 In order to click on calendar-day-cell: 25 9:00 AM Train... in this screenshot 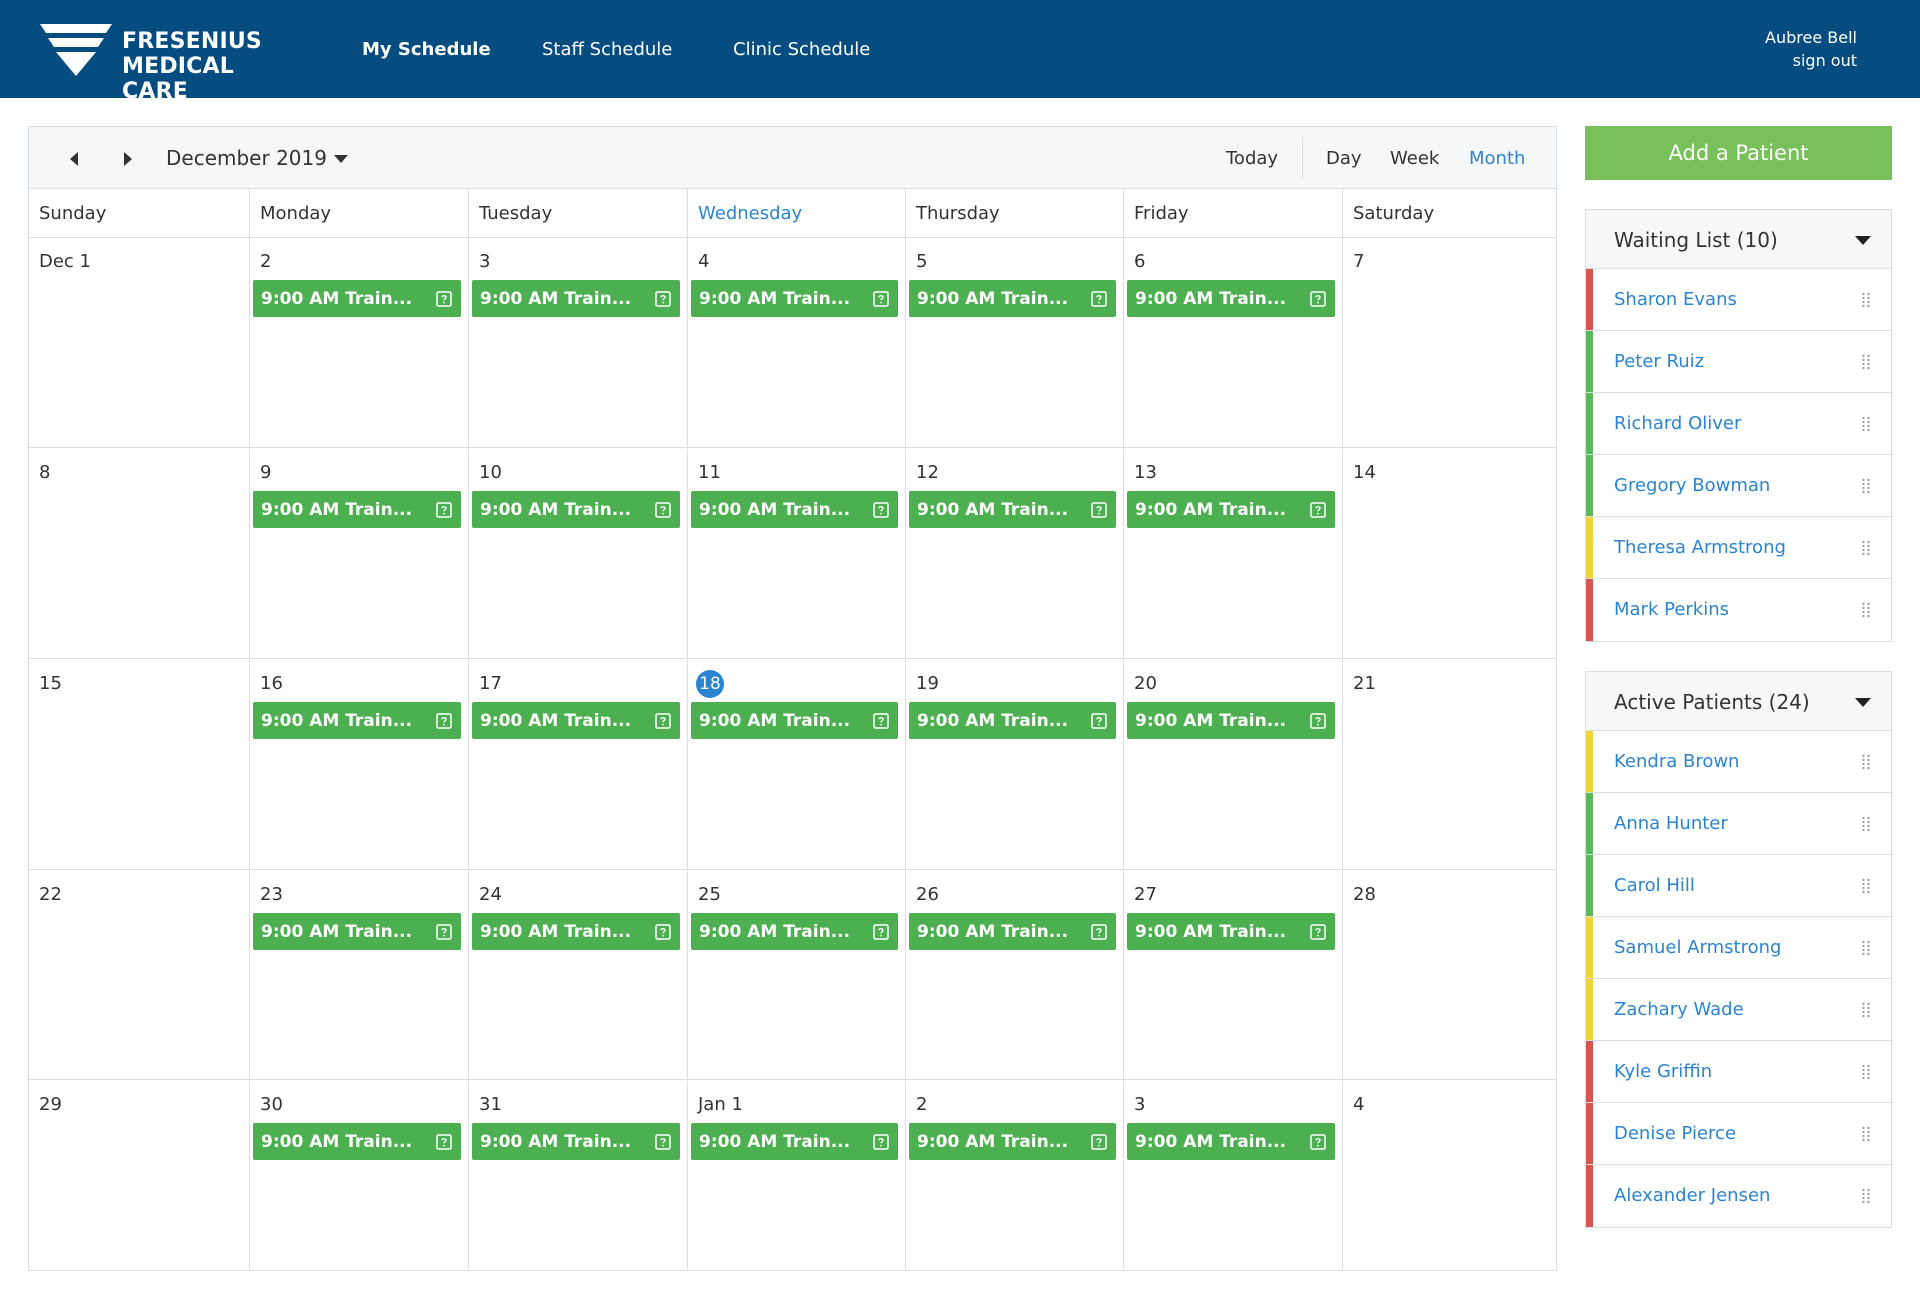, I will do `click(796, 975)`.